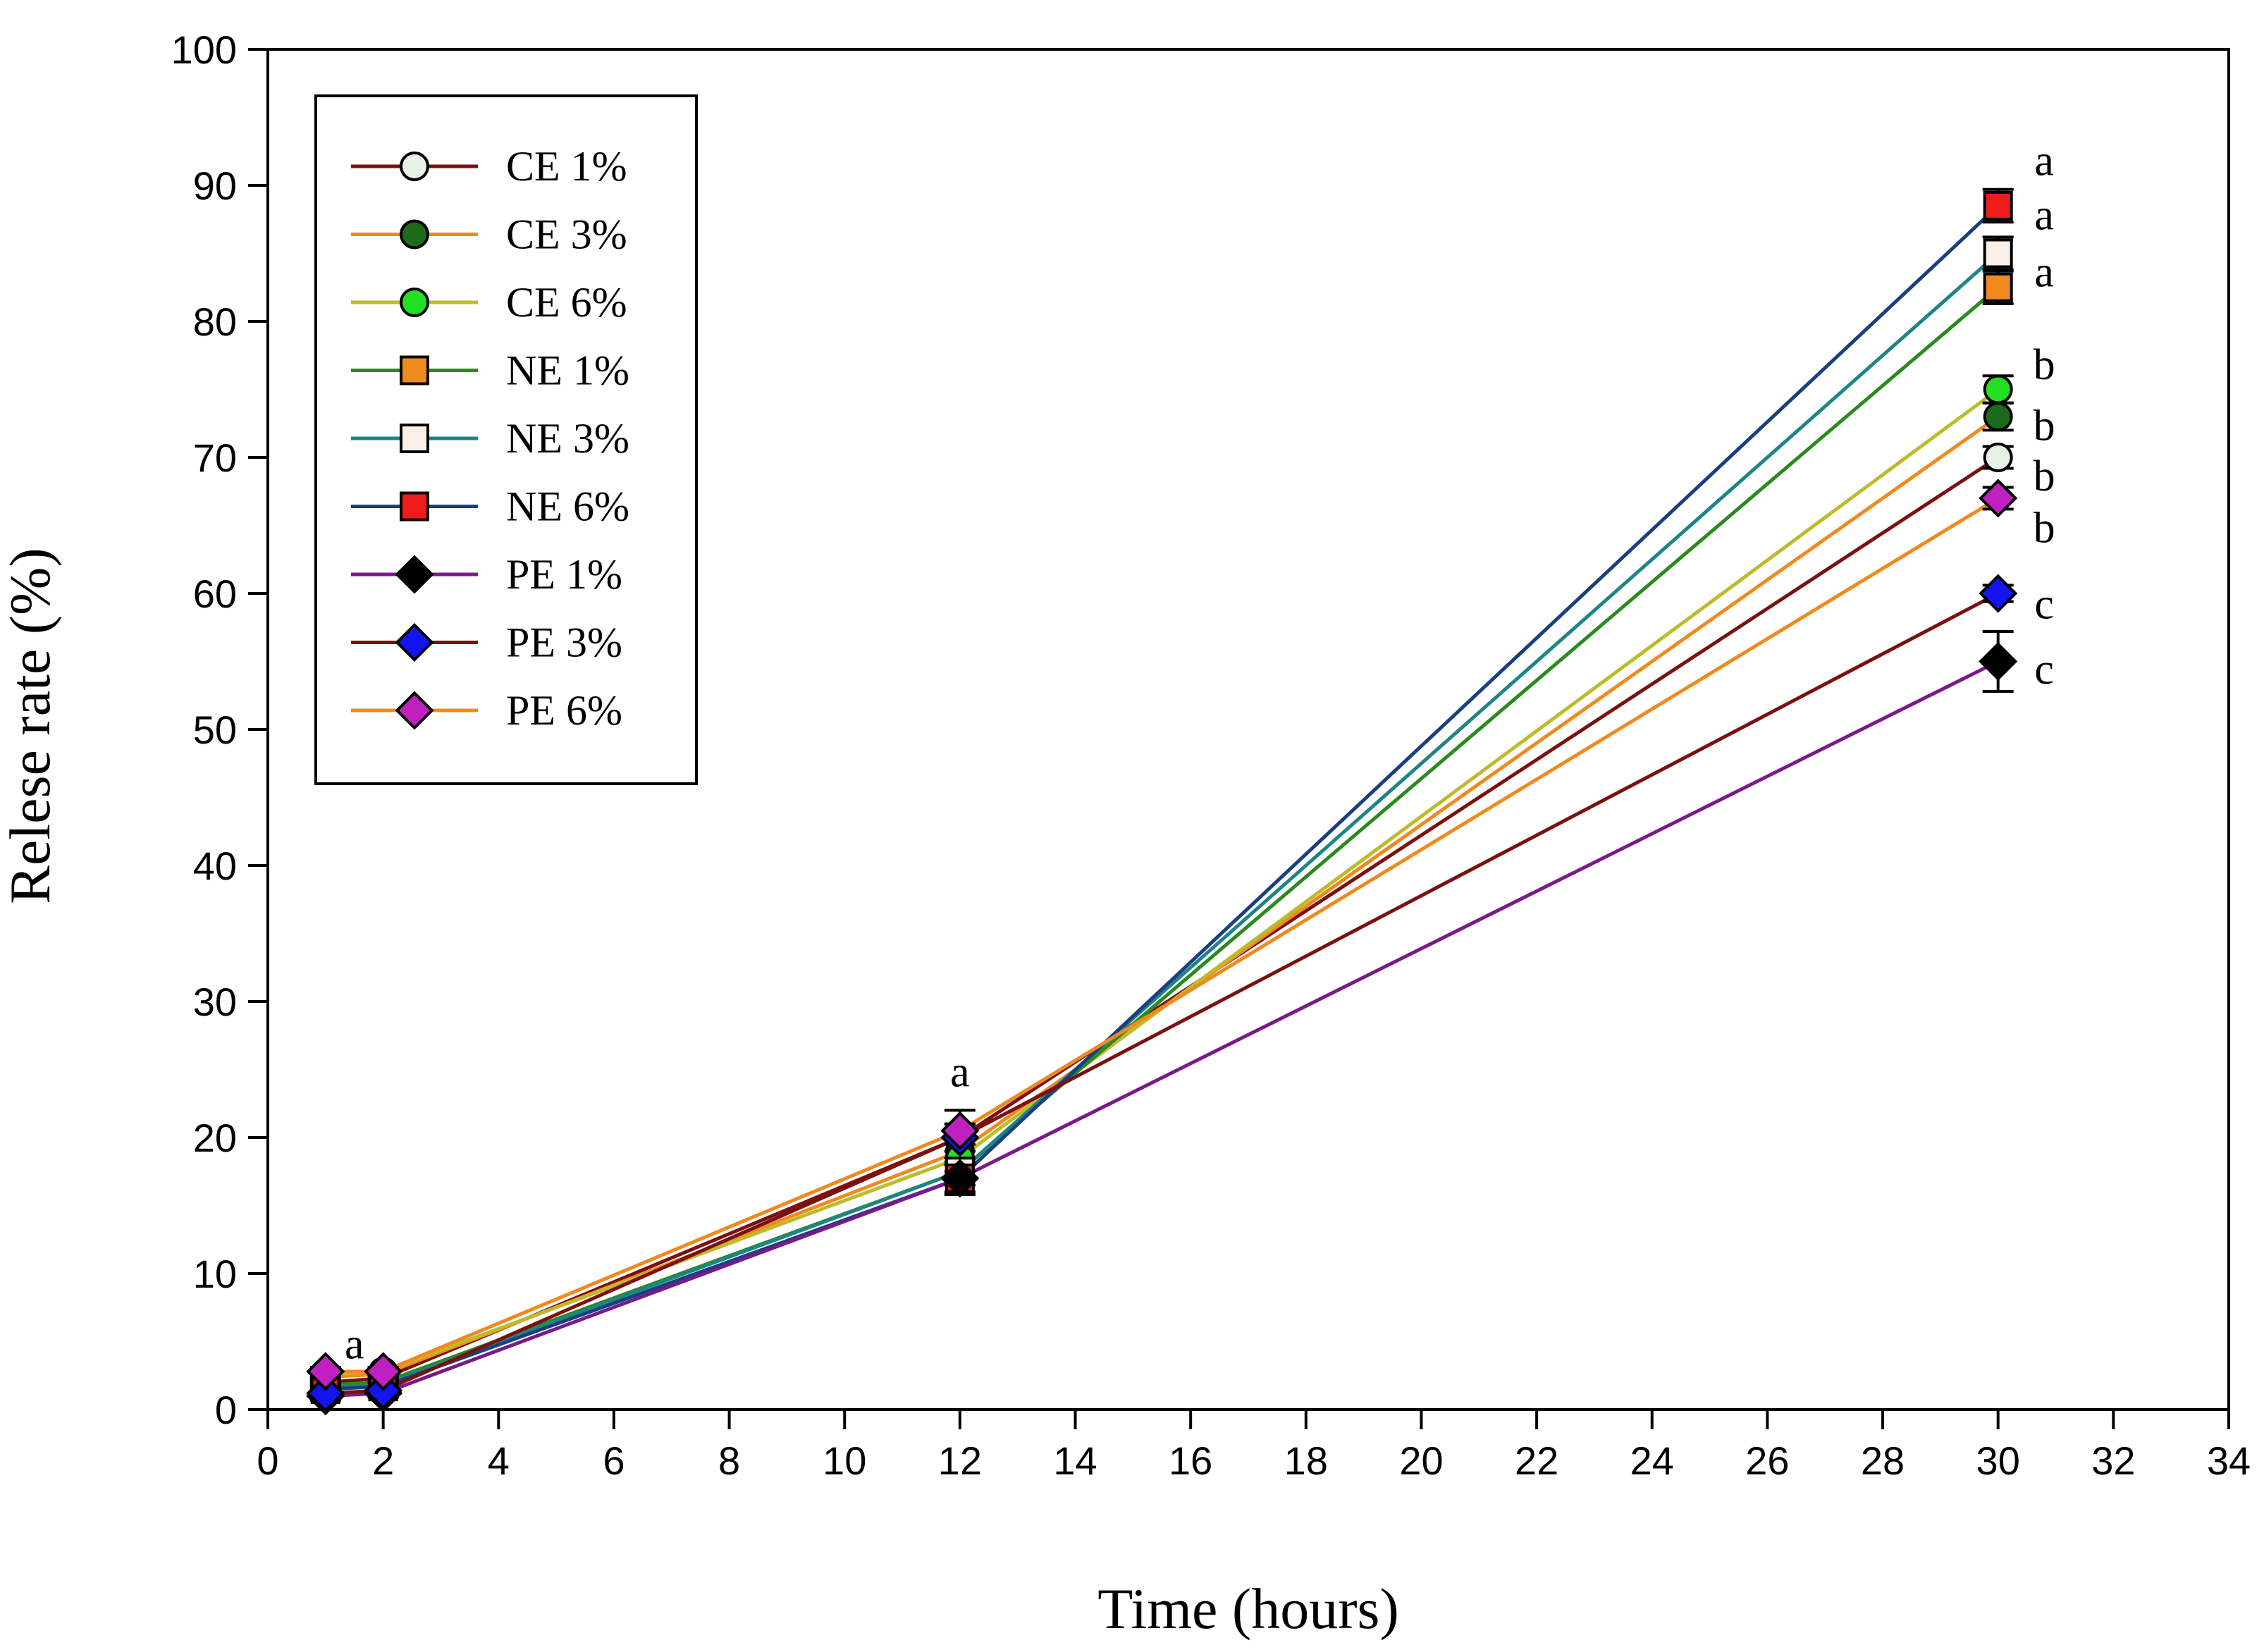  Describe the element at coordinates (215, 730) in the screenshot. I see `y-tick-label: 50` at that location.